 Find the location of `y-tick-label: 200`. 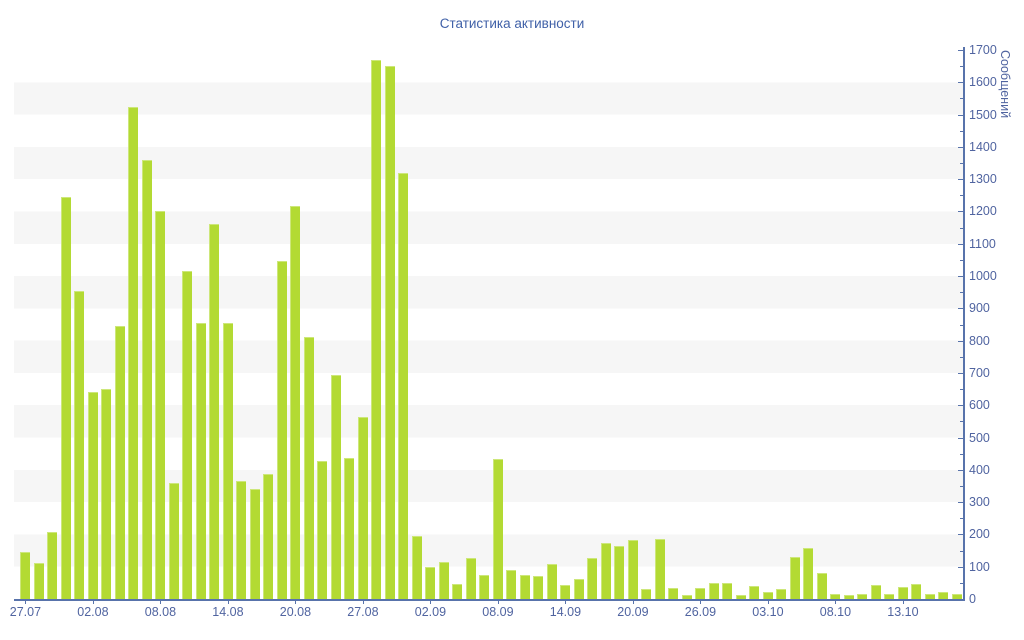

y-tick-label: 200 is located at coordinates (979, 534).